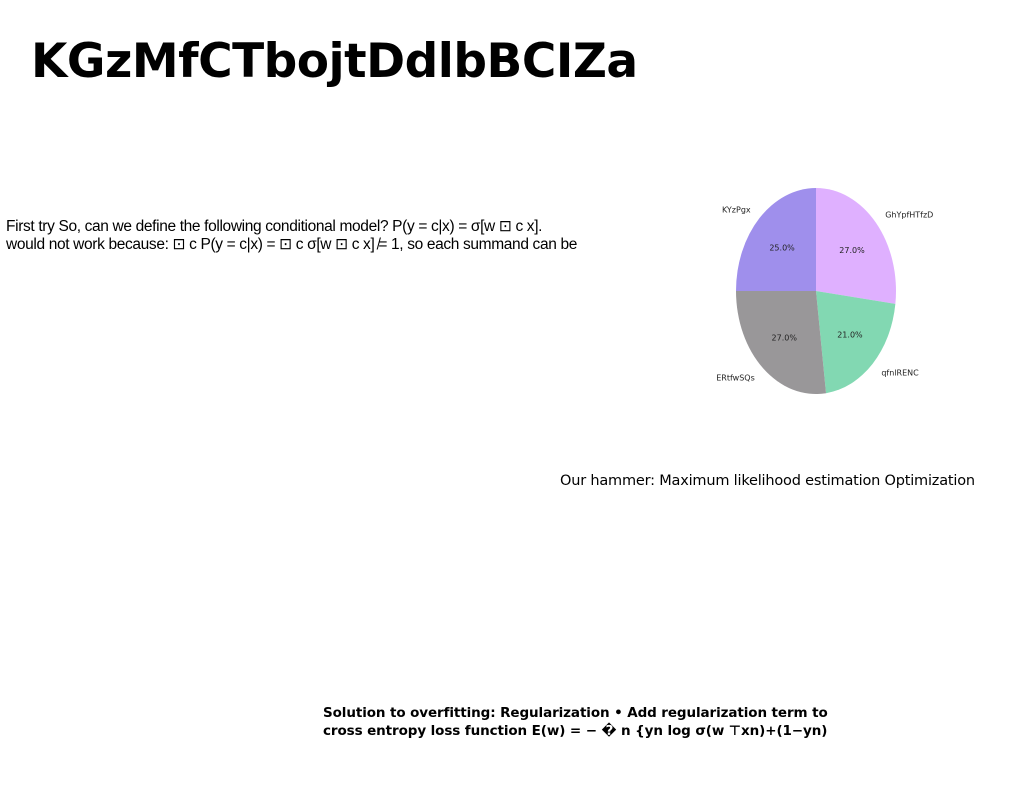  I want to click on pie-category-label: KYzPgx, so click(736, 209).